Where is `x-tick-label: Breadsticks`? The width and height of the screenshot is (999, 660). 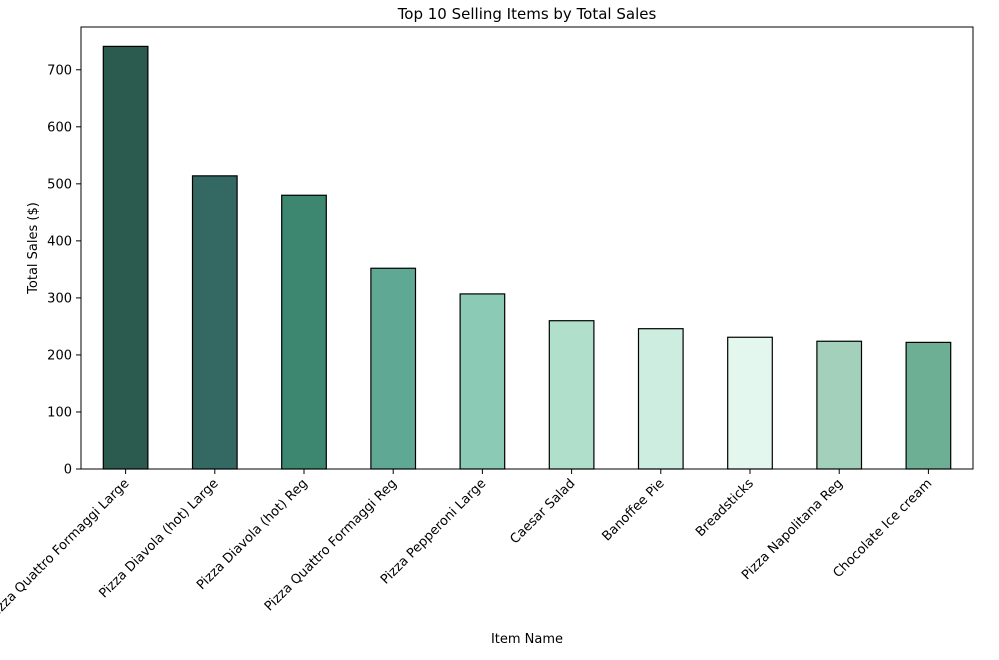
x-tick-label: Breadsticks is located at coordinates (725, 508).